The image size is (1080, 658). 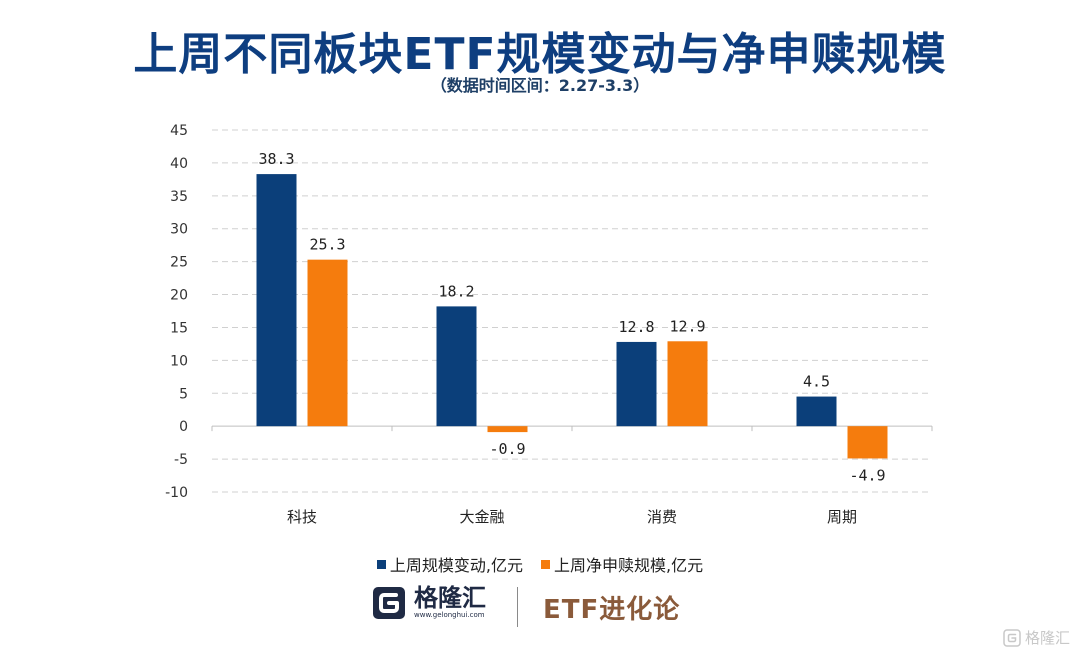 What do you see at coordinates (179, 131) in the screenshot?
I see `y-tick-label: 45` at bounding box center [179, 131].